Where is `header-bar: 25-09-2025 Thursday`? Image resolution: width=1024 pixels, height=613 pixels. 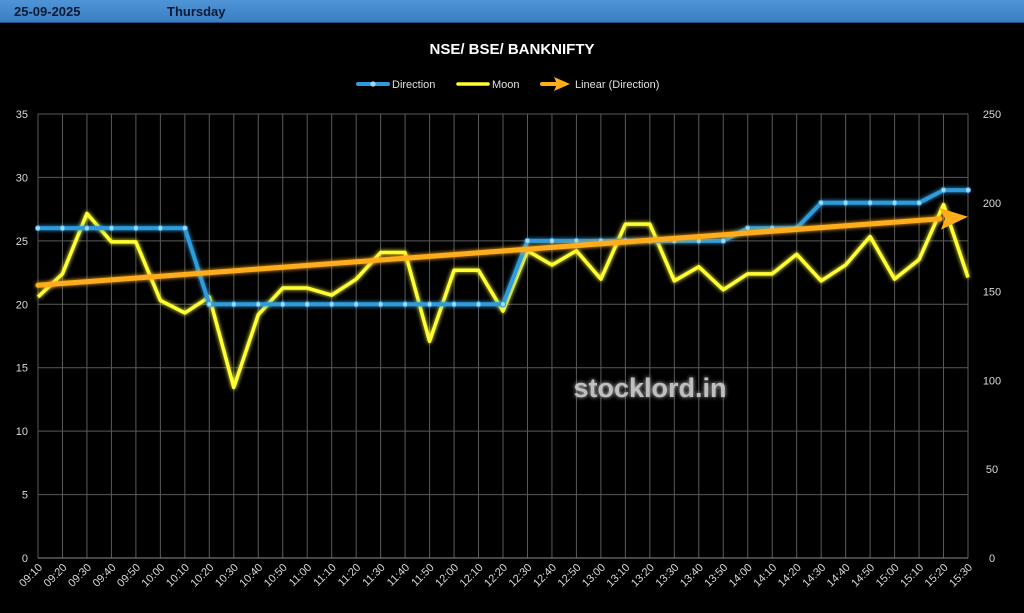 header-bar: 25-09-2025 Thursday is located at coordinates (512, 11).